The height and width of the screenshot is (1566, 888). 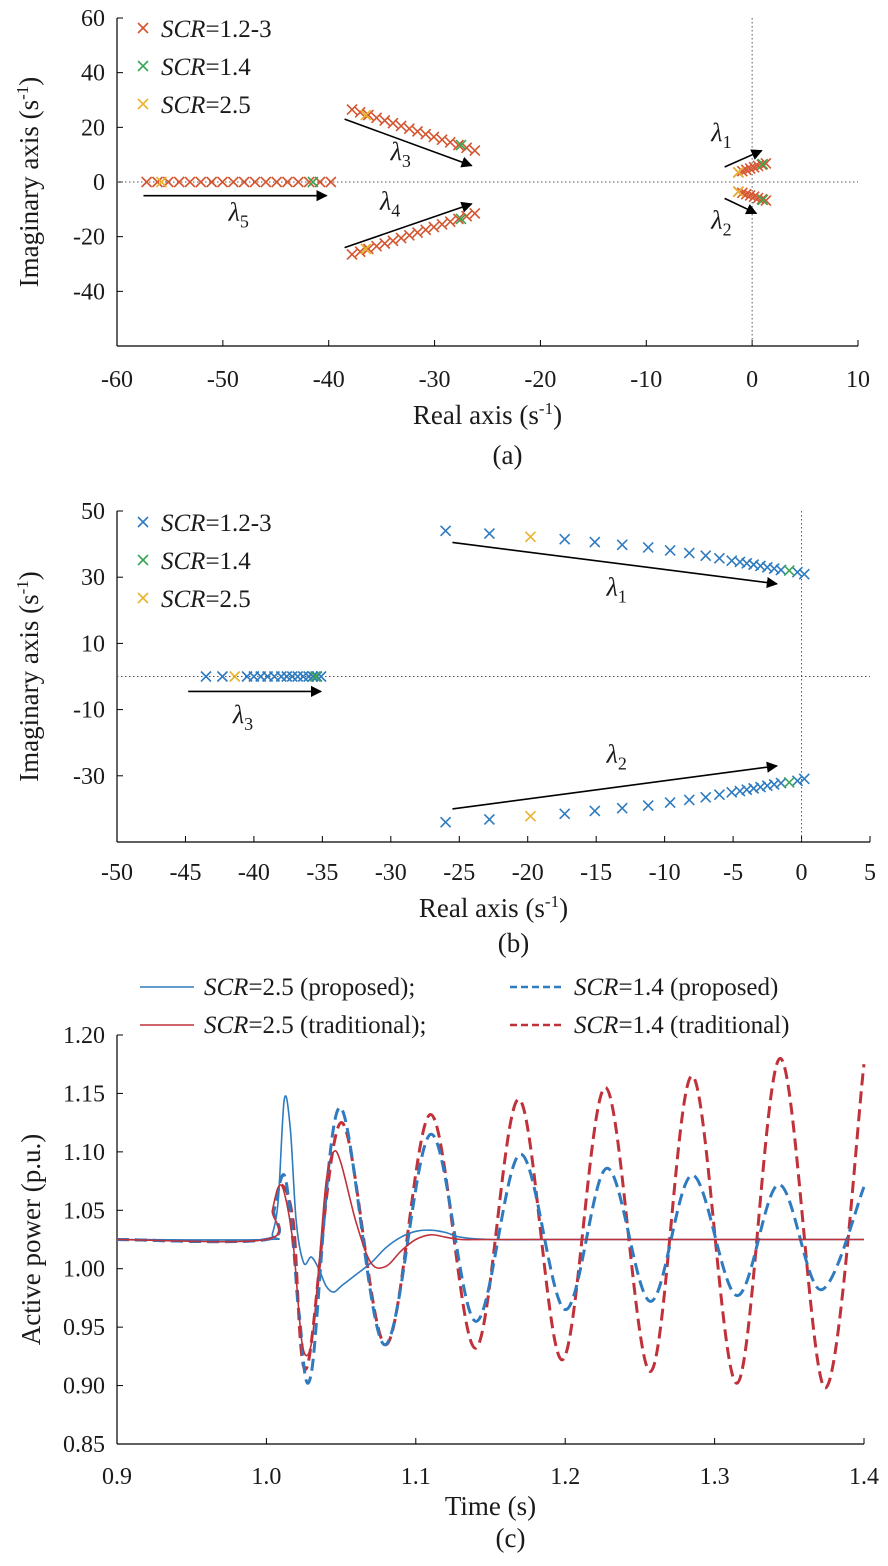 I want to click on legend-rest: =1.4, so click(x=228, y=67).